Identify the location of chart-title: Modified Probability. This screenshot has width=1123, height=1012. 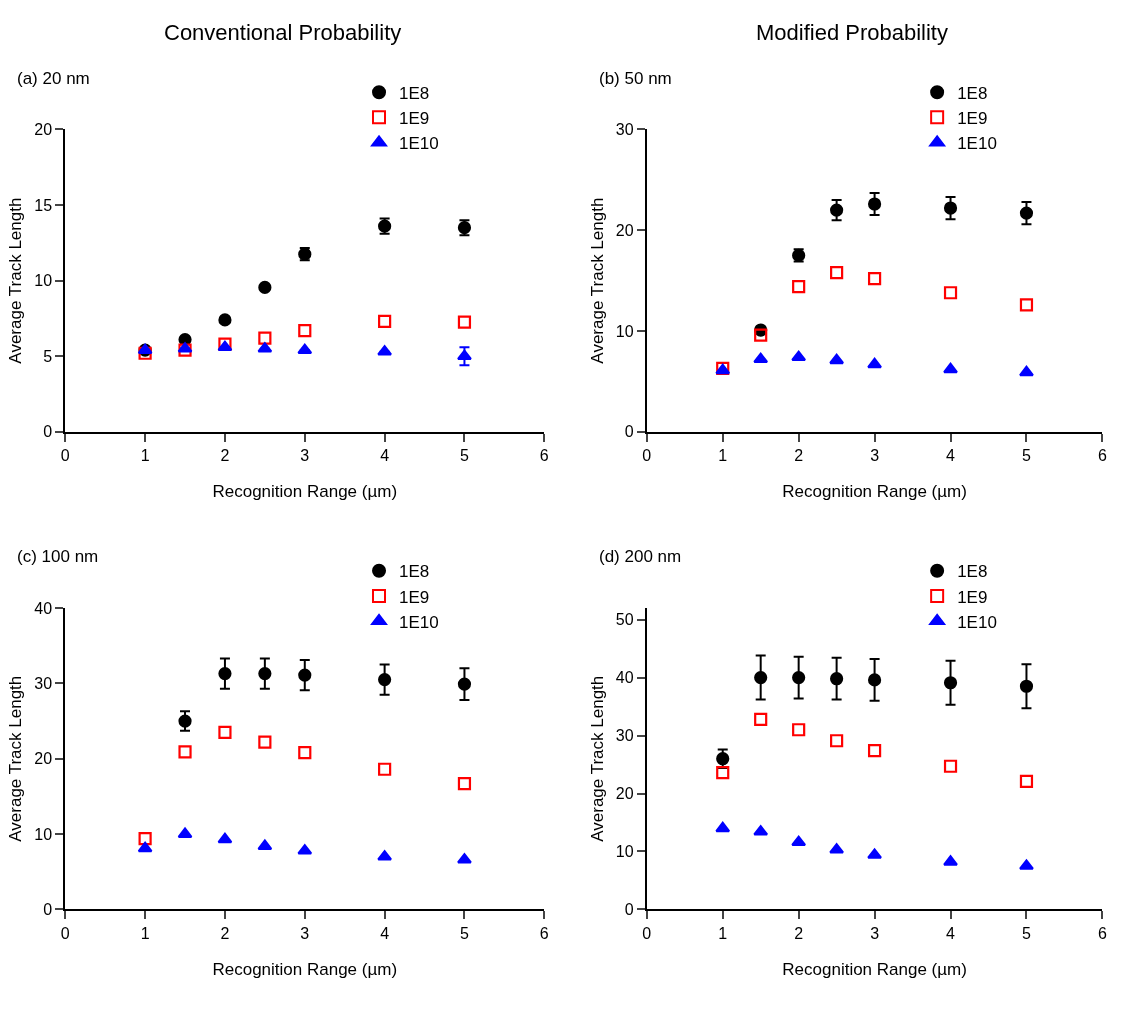
(852, 32).